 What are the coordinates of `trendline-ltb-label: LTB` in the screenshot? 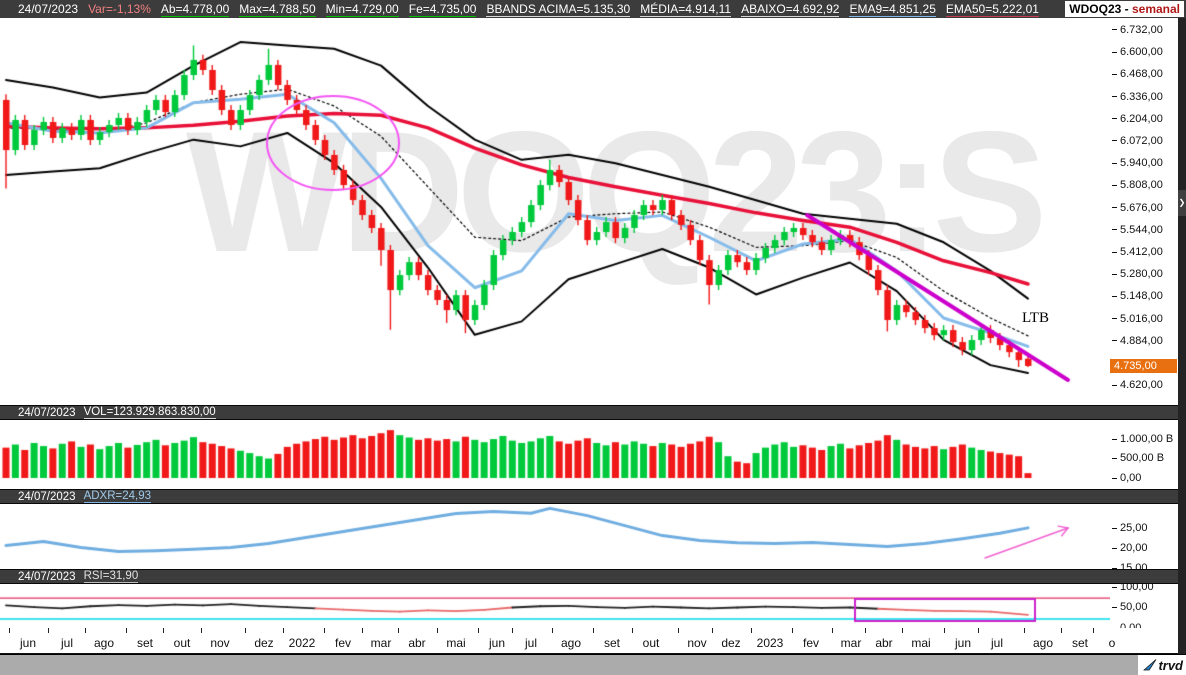 It's located at (1035, 318).